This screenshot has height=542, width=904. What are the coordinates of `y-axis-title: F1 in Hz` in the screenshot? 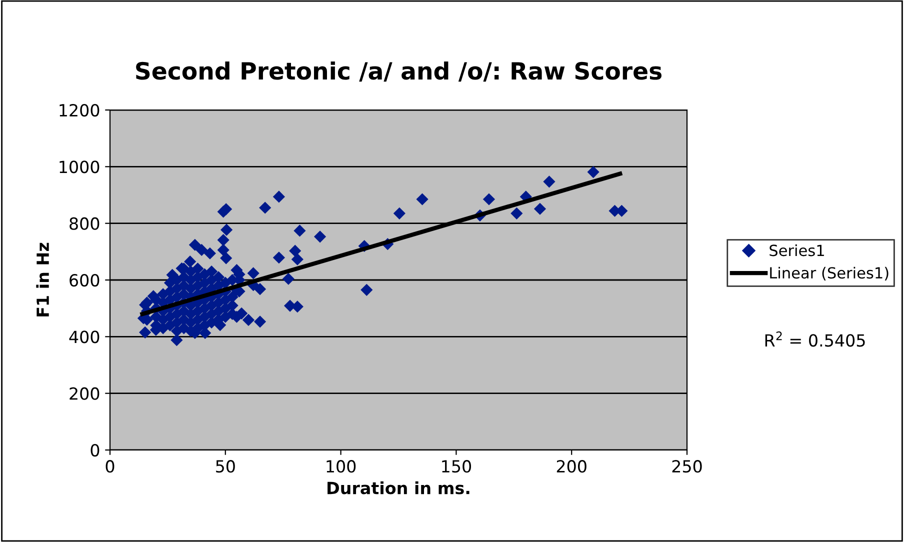 It's located at (42, 279).